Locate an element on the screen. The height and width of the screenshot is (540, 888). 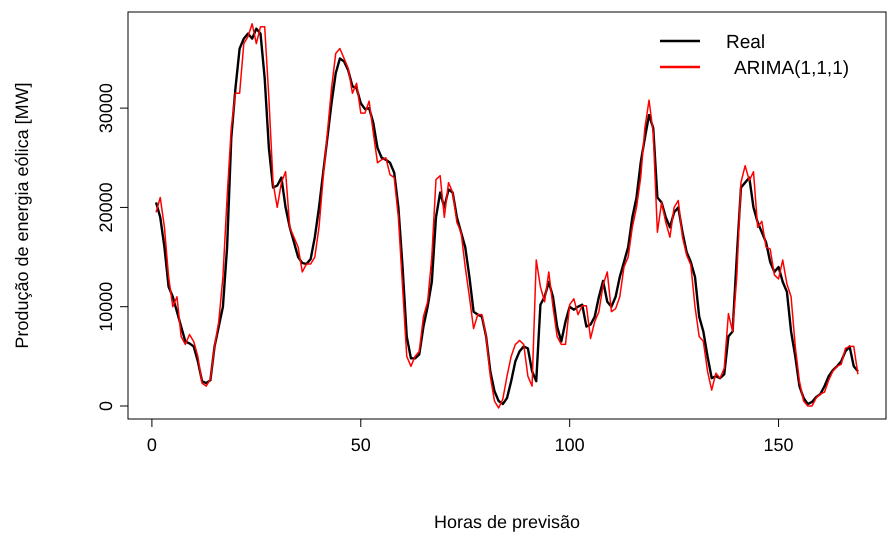
x-tick-label: 0 is located at coordinates (151, 445).